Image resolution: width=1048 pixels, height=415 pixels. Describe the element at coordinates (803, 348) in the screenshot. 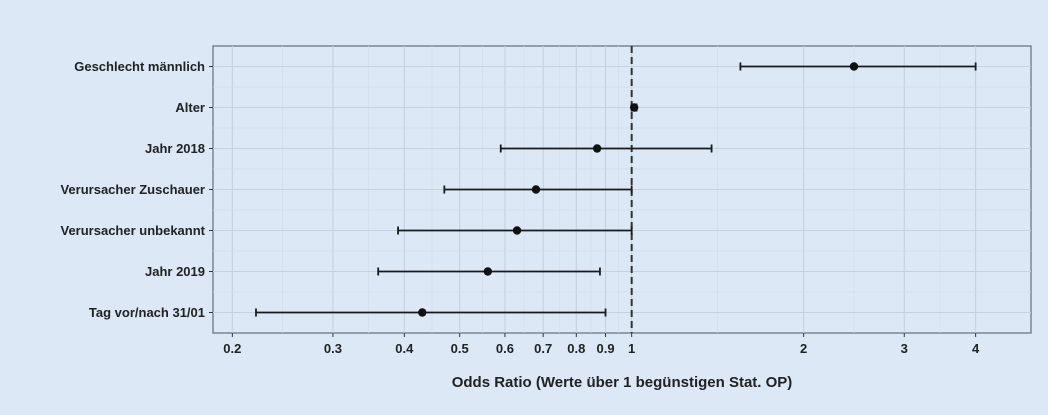

I see `x-tick-label: 2` at that location.